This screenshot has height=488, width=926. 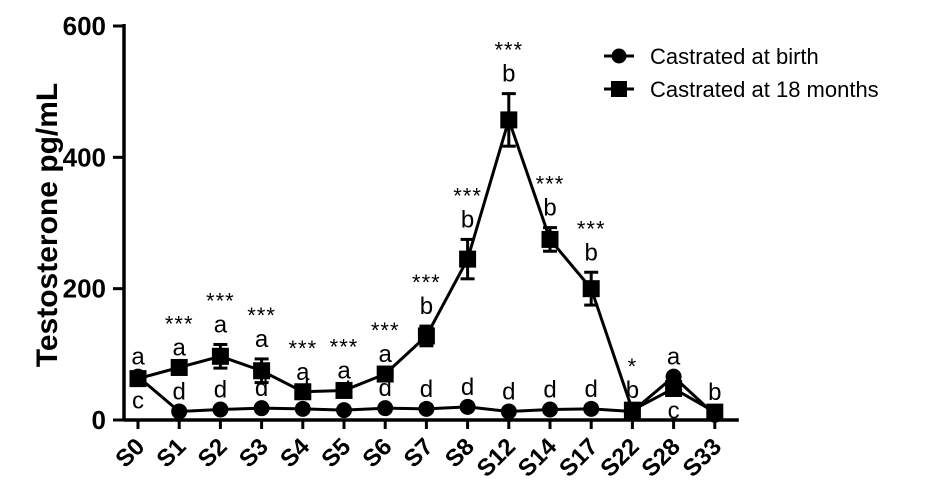 What do you see at coordinates (619, 89) in the screenshot?
I see `legend-marker-square` at bounding box center [619, 89].